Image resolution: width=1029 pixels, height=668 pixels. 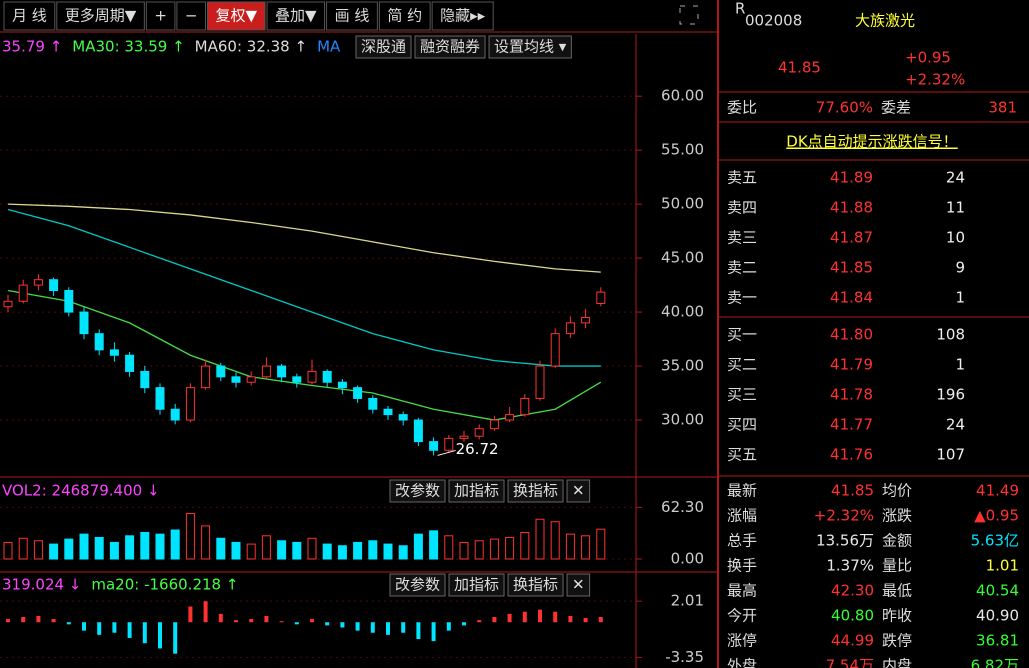 What do you see at coordinates (742, 425) in the screenshot?
I see `book-level: 买四` at bounding box center [742, 425].